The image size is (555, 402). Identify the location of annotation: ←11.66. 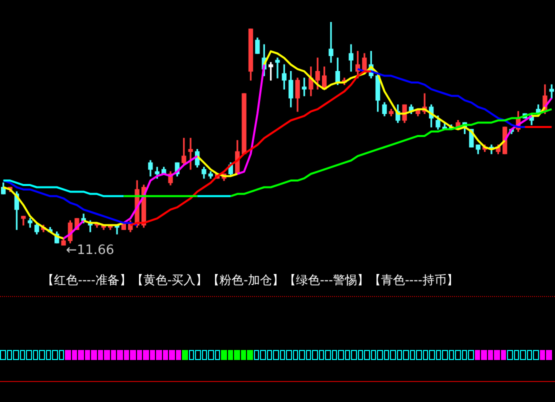
(90, 250).